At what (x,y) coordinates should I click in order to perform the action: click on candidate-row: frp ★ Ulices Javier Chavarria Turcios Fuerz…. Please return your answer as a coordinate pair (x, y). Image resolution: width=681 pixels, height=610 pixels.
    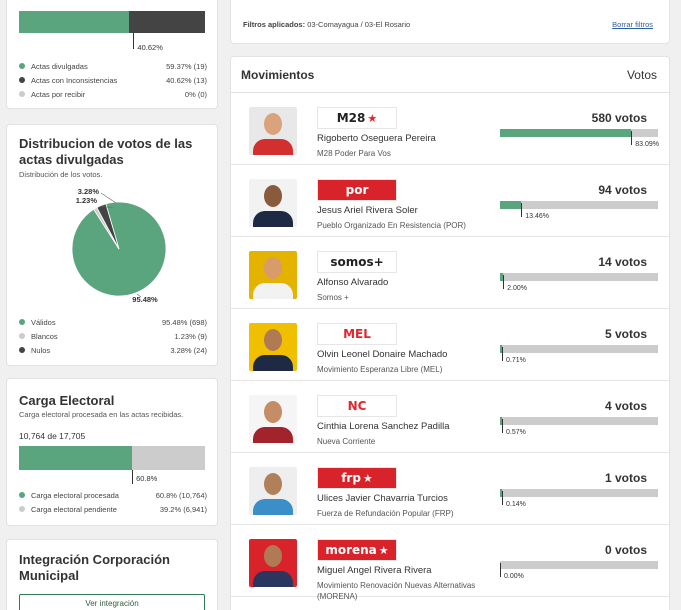
    Looking at the image, I should click on (450, 489).